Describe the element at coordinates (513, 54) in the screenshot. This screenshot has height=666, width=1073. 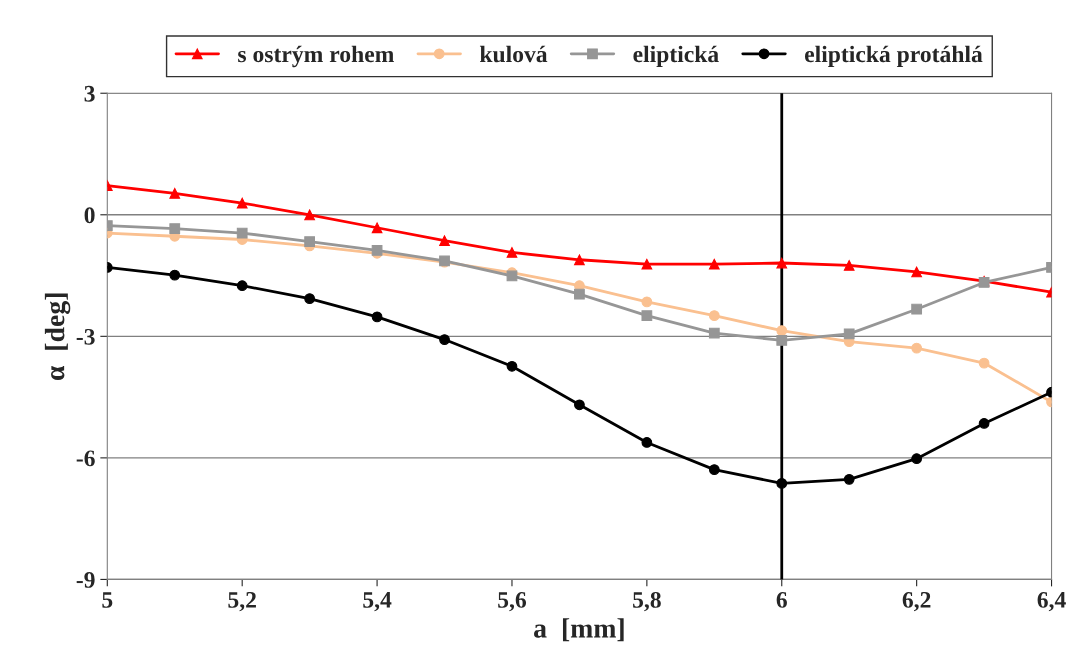
I see `legend-label: kulová` at that location.